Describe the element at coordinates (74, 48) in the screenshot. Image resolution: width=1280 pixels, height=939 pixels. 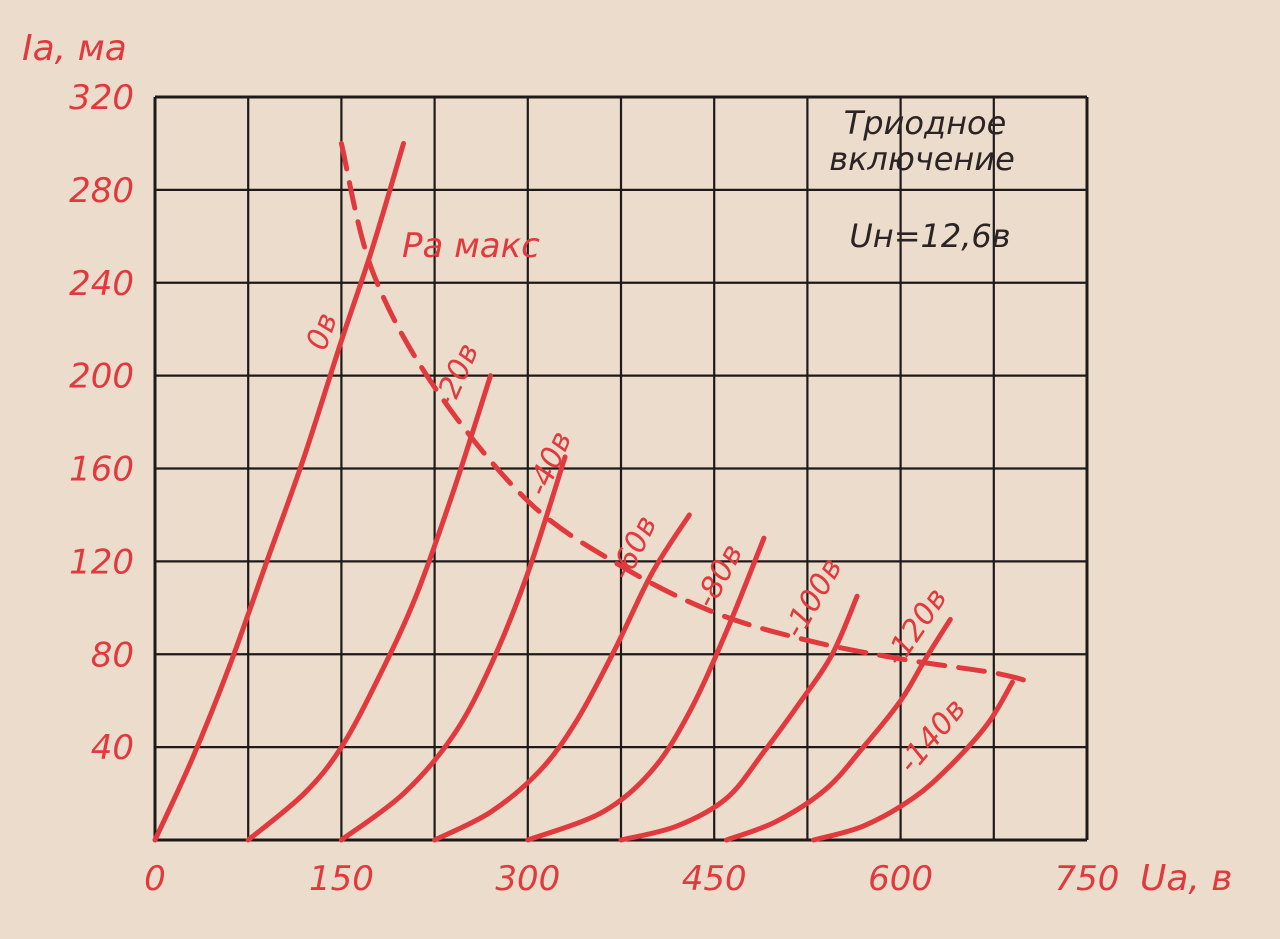
I see `y-axis-label: Ia, ма` at that location.